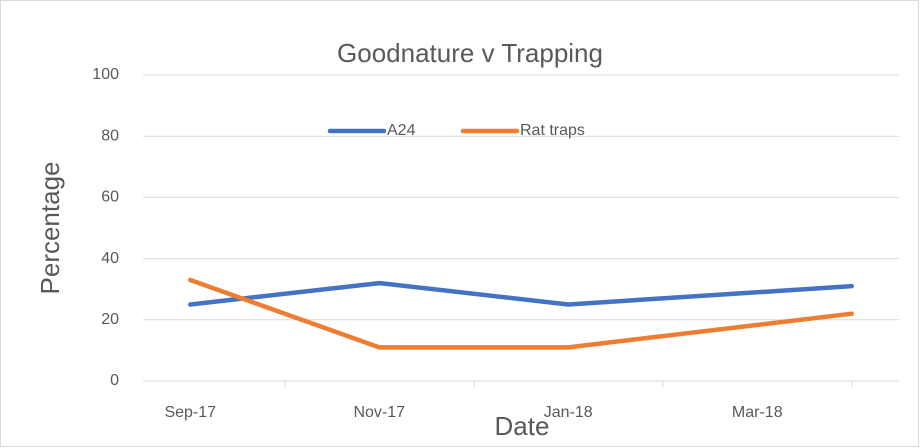  What do you see at coordinates (110, 258) in the screenshot?
I see `y-tick-label: 40` at bounding box center [110, 258].